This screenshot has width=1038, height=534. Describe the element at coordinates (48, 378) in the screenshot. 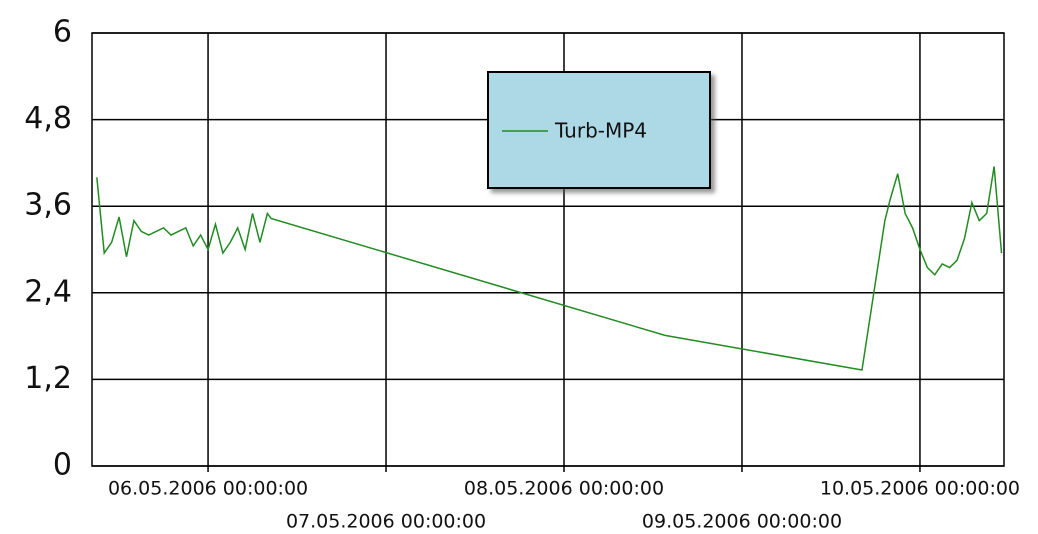

I see `y-tick-label: 1,2` at that location.